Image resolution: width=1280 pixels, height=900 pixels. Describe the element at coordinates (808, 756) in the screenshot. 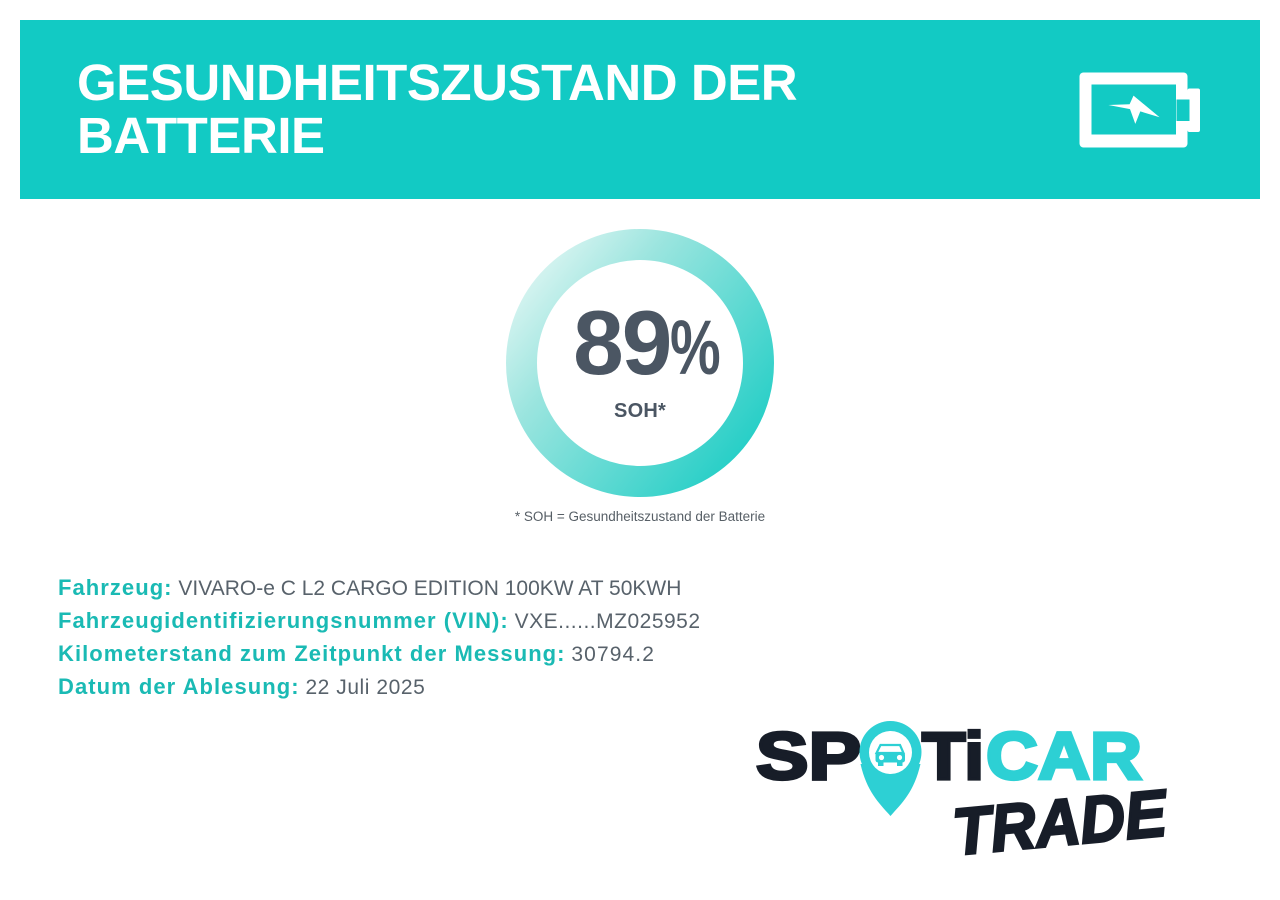

I see `svg-text: SP` at that location.